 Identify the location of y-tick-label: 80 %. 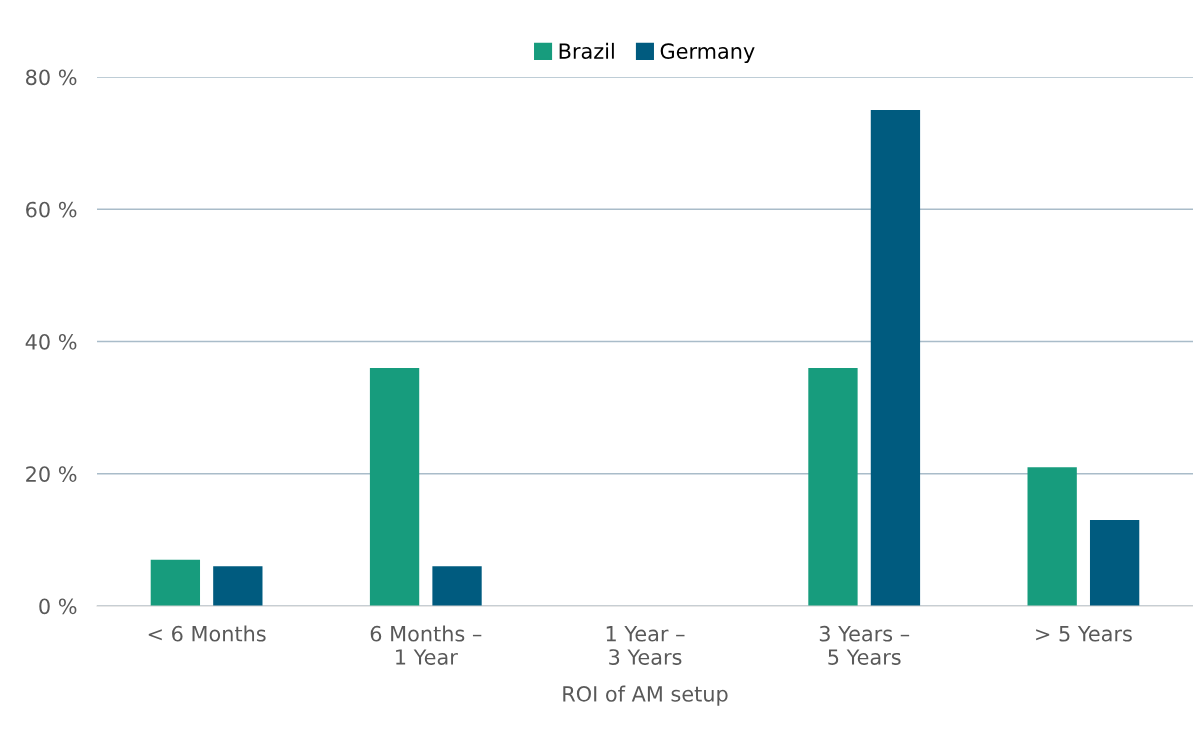
(51, 77).